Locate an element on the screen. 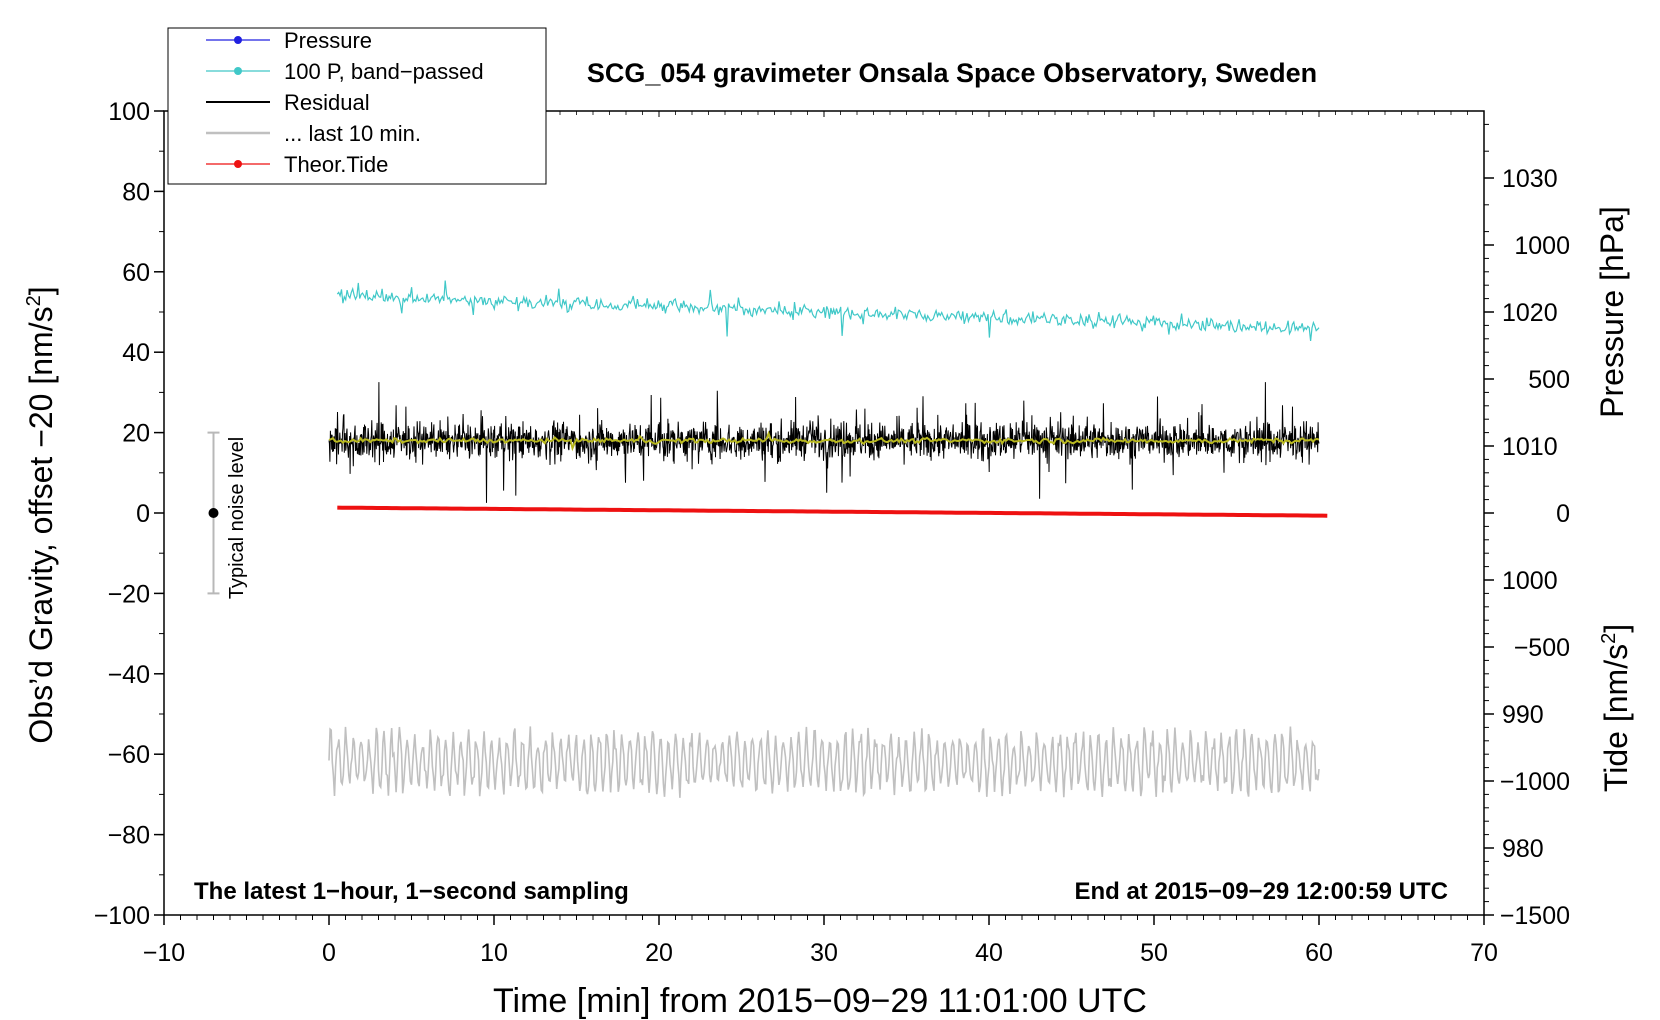 This screenshot has height=1020, width=1660. legend-label: 100 P, band−passed is located at coordinates (384, 71).